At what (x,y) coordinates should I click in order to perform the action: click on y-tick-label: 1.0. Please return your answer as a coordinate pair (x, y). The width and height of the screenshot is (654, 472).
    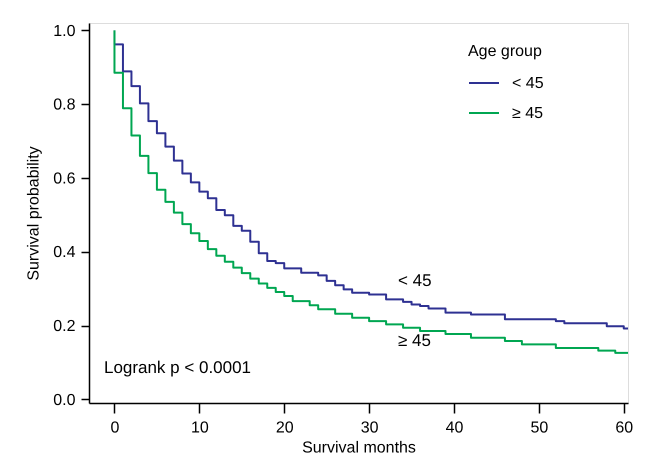
    Looking at the image, I should click on (64, 31).